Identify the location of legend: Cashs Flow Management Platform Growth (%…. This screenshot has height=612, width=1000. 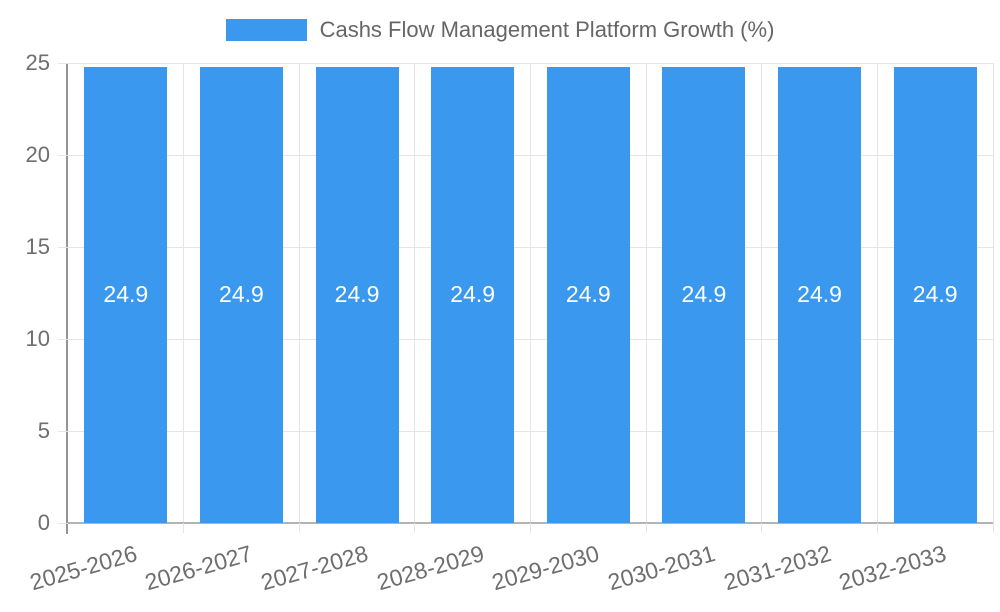
(500, 30).